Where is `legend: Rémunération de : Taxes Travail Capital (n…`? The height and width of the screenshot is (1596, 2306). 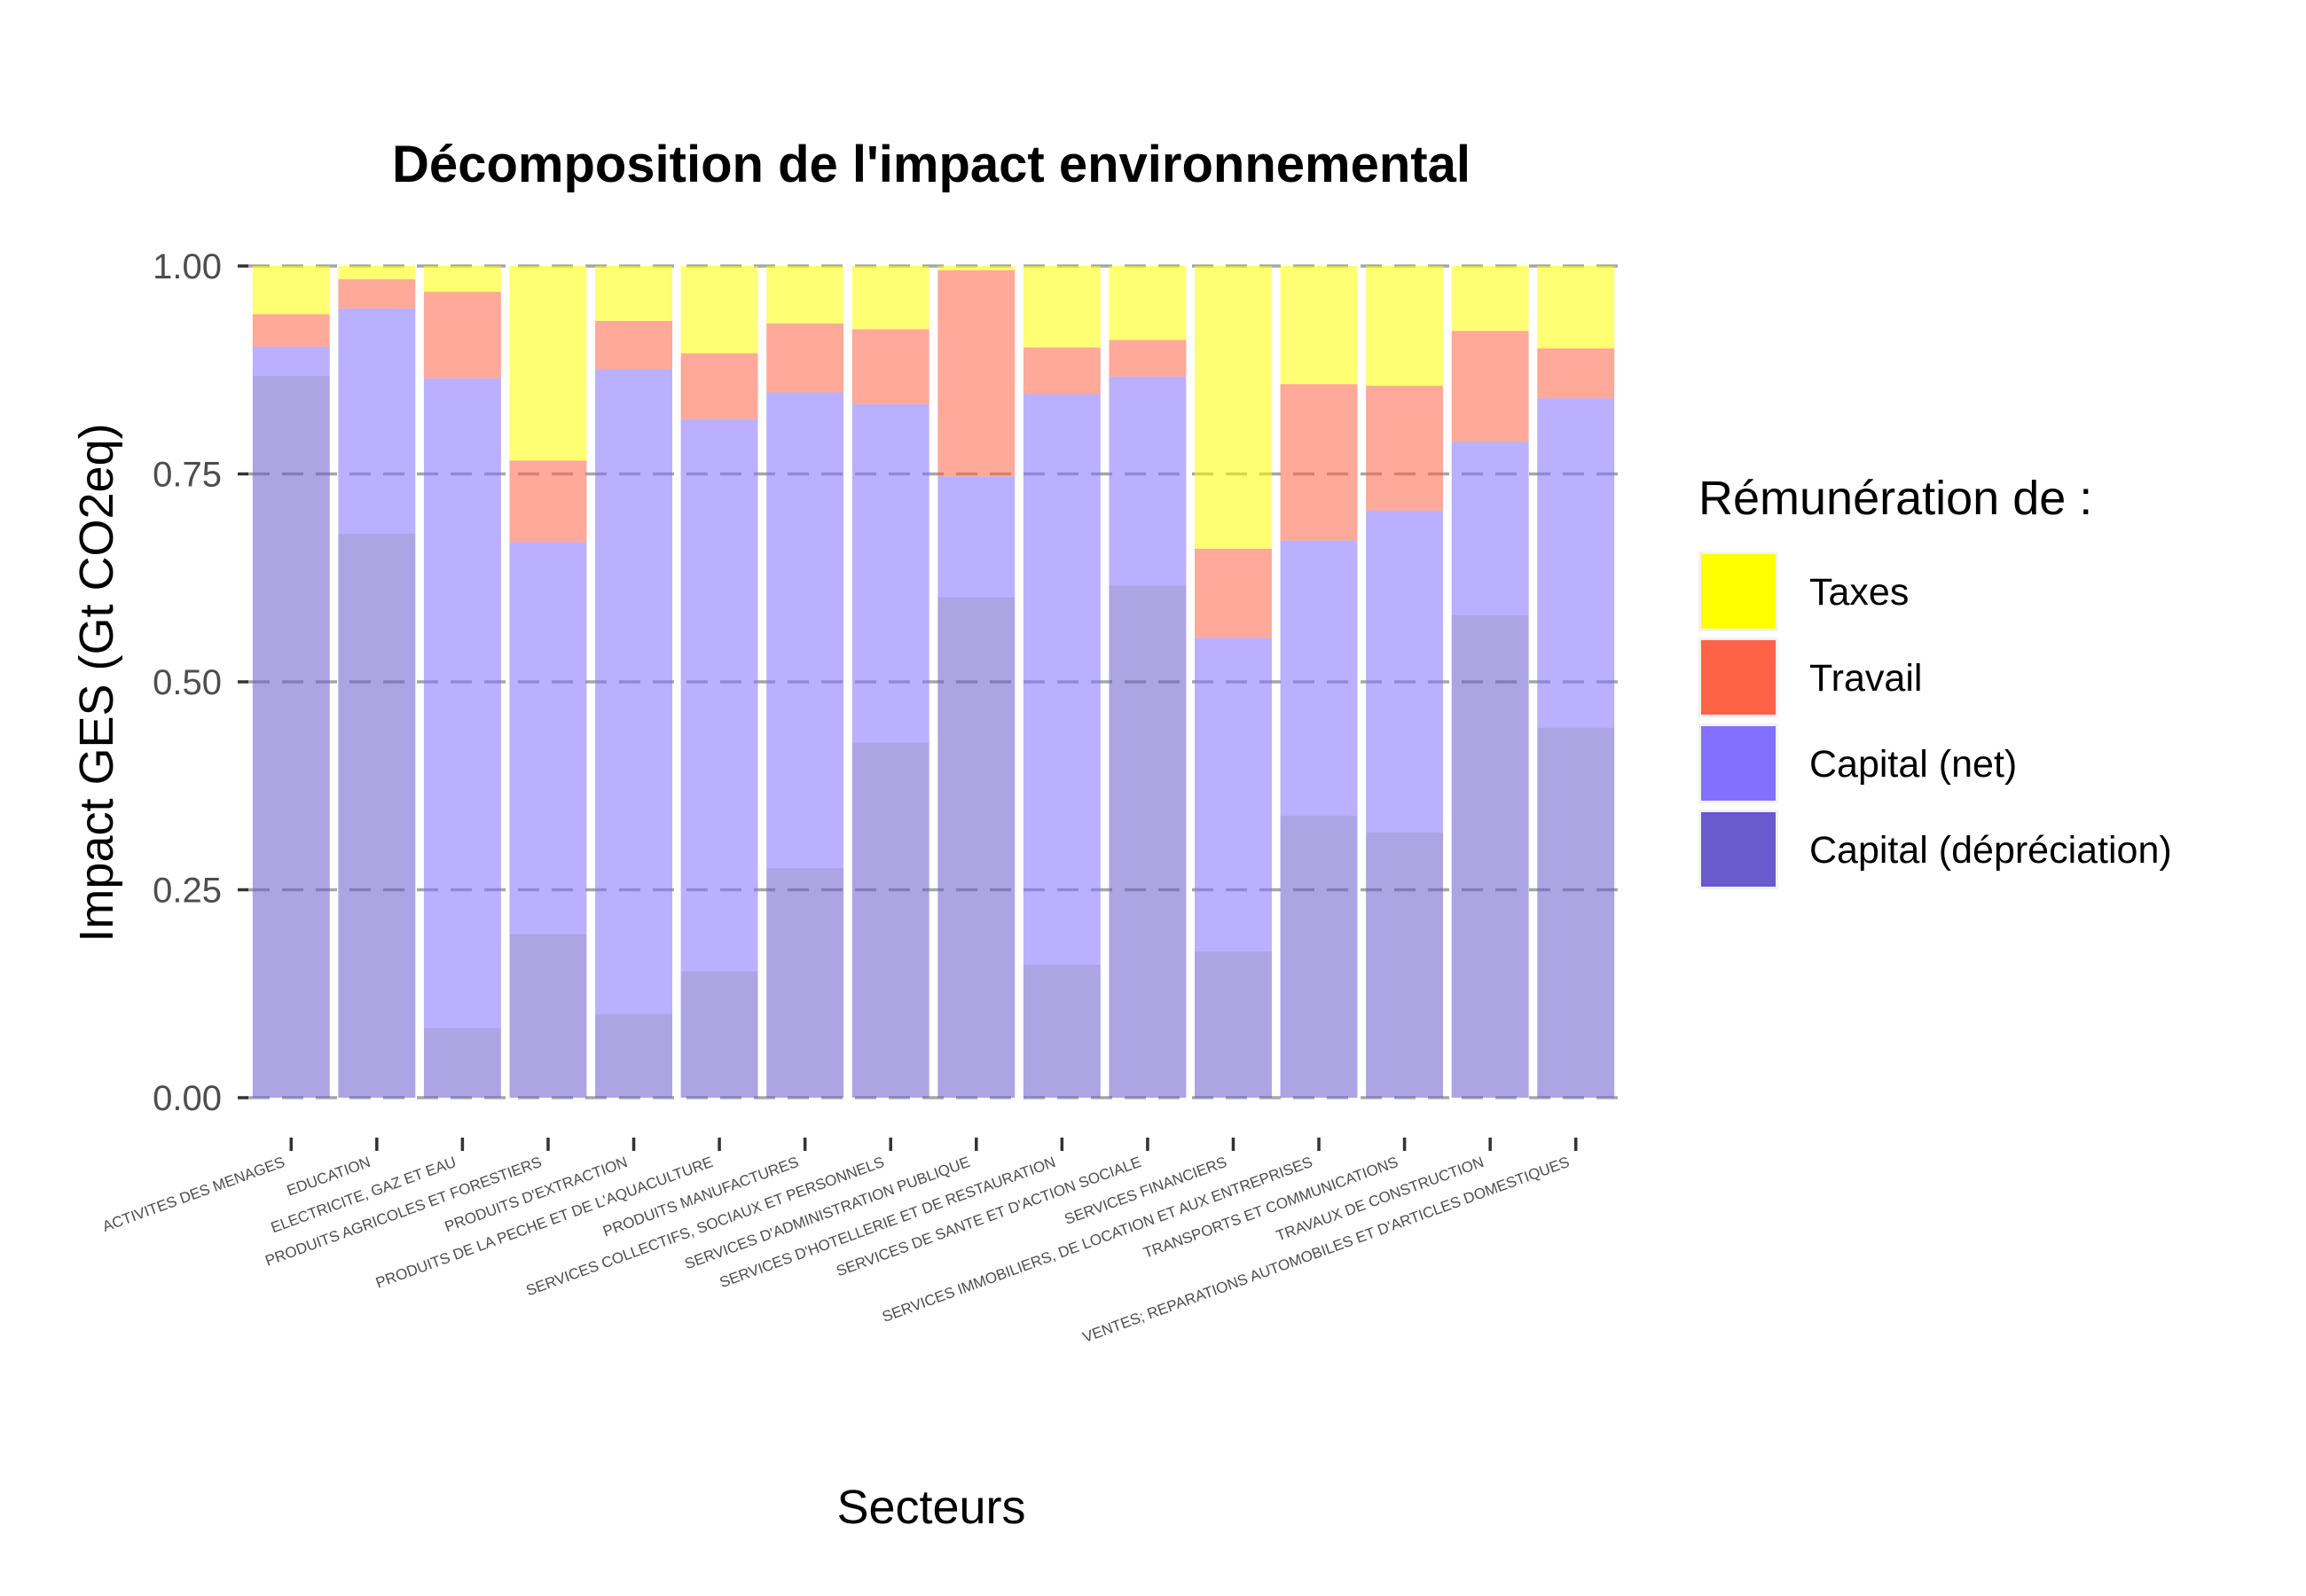
legend: Rémunération de : Taxes Travail Capital (n… is located at coordinates (1935, 681).